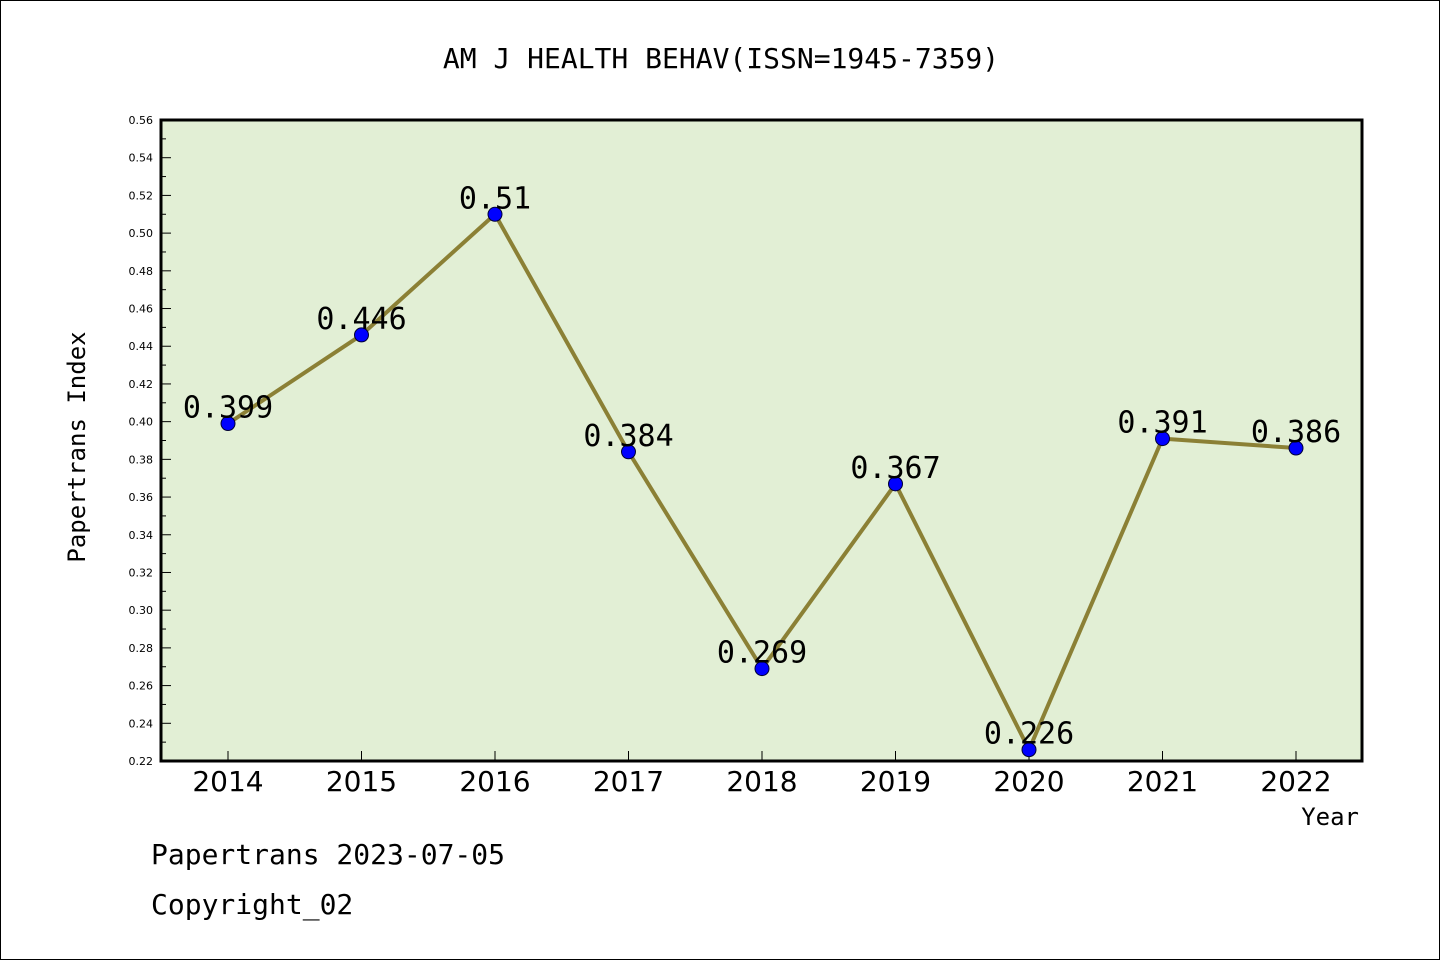  Describe the element at coordinates (495, 198) in the screenshot. I see `data-label: 0.51` at that location.